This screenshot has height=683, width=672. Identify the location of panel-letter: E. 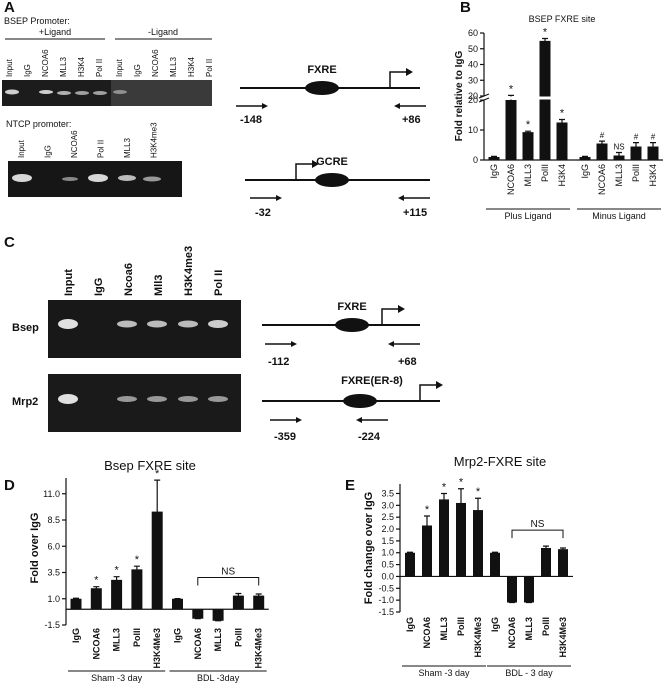
(350, 485).